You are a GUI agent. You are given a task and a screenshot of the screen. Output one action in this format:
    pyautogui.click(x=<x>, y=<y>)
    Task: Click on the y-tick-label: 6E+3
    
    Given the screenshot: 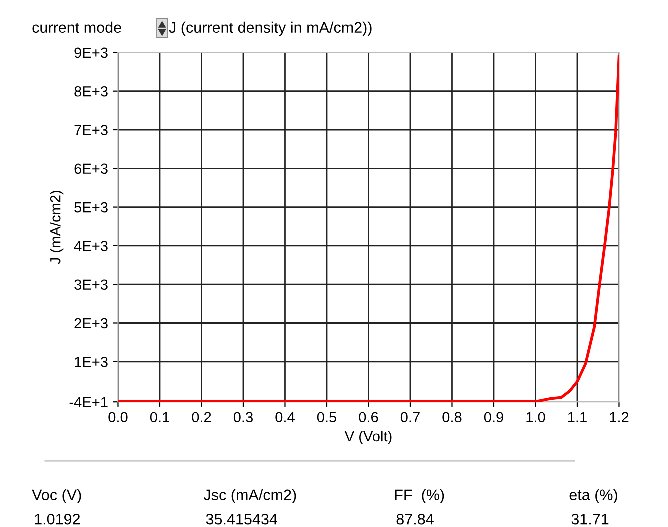 What is the action you would take?
    pyautogui.click(x=91, y=169)
    